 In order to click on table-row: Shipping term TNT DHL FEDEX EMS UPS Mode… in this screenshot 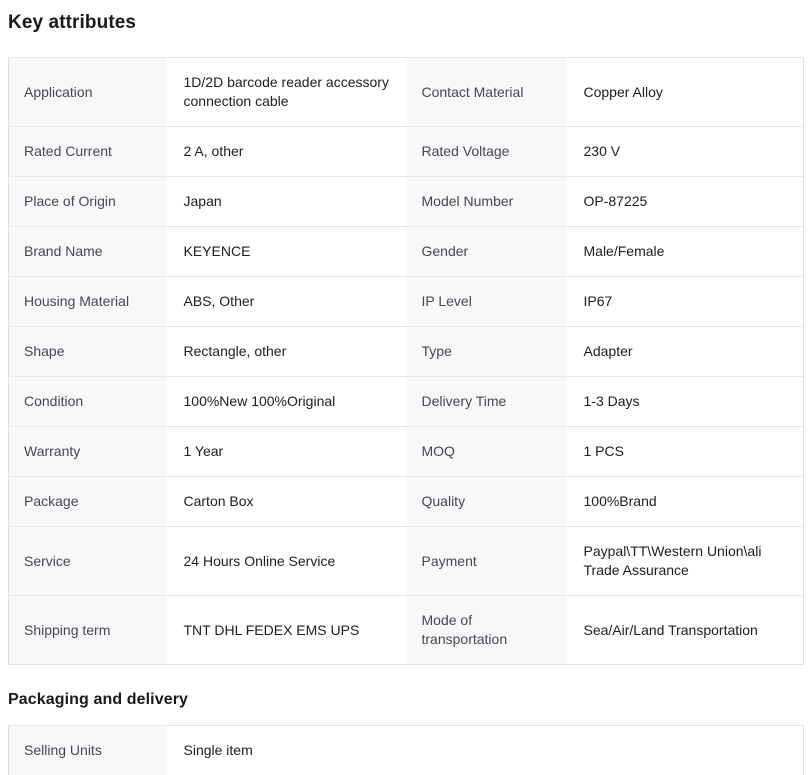, I will do `click(406, 630)`.